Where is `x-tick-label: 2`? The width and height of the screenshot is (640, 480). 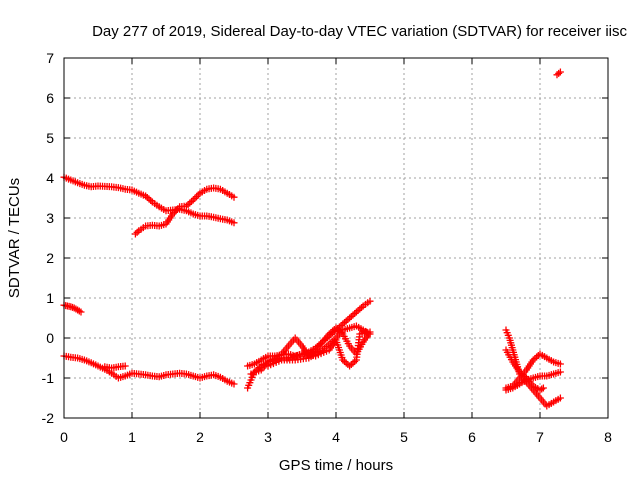 x-tick-label: 2 is located at coordinates (200, 437).